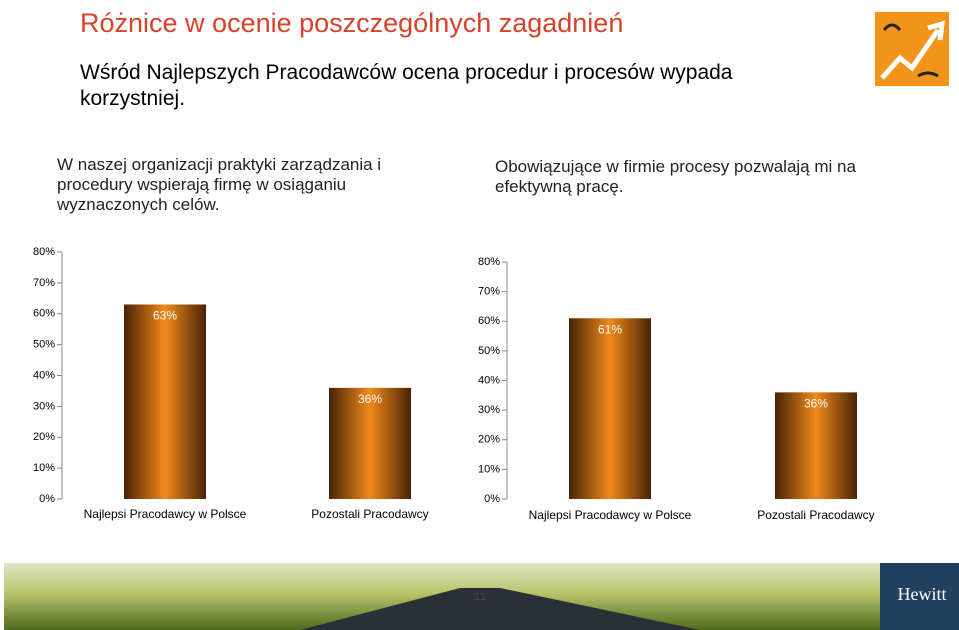 This screenshot has width=959, height=630. I want to click on logo-text: Hewitt, so click(922, 594).